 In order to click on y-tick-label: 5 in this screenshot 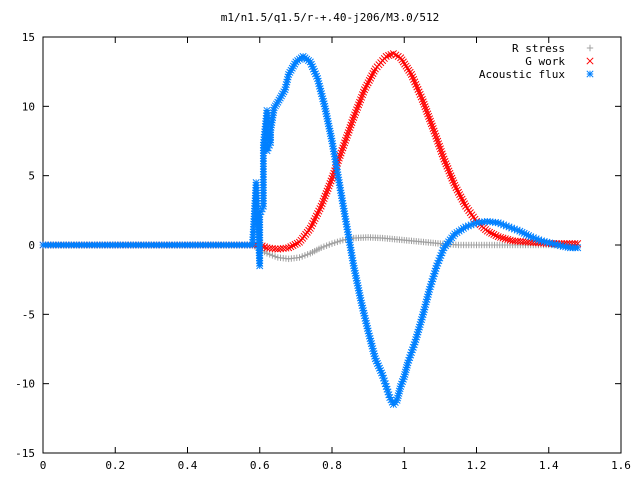, I will do `click(31, 176)`.